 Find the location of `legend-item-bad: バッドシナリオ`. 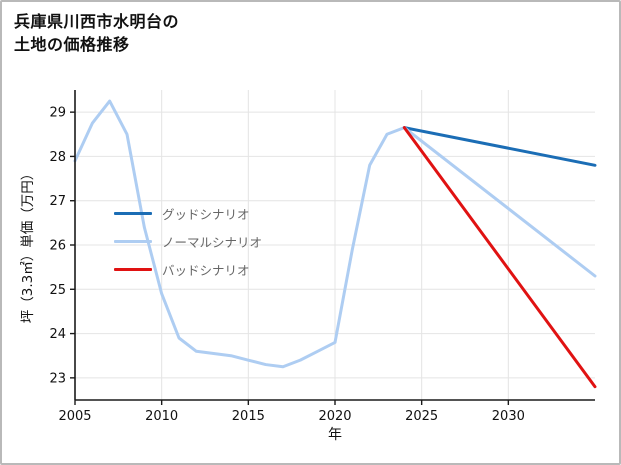

legend-item-bad: バッドシナリオ is located at coordinates (188, 269).